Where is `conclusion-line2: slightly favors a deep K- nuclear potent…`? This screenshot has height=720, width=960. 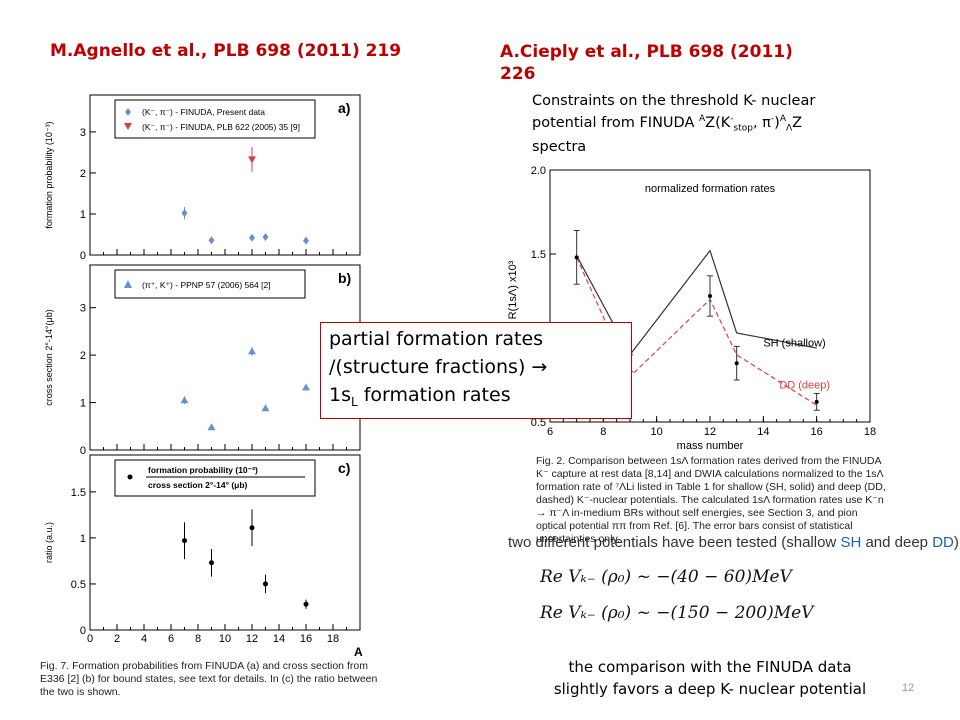
conclusion-line2: slightly favors a deep K- nuclear potent… is located at coordinates (710, 689).